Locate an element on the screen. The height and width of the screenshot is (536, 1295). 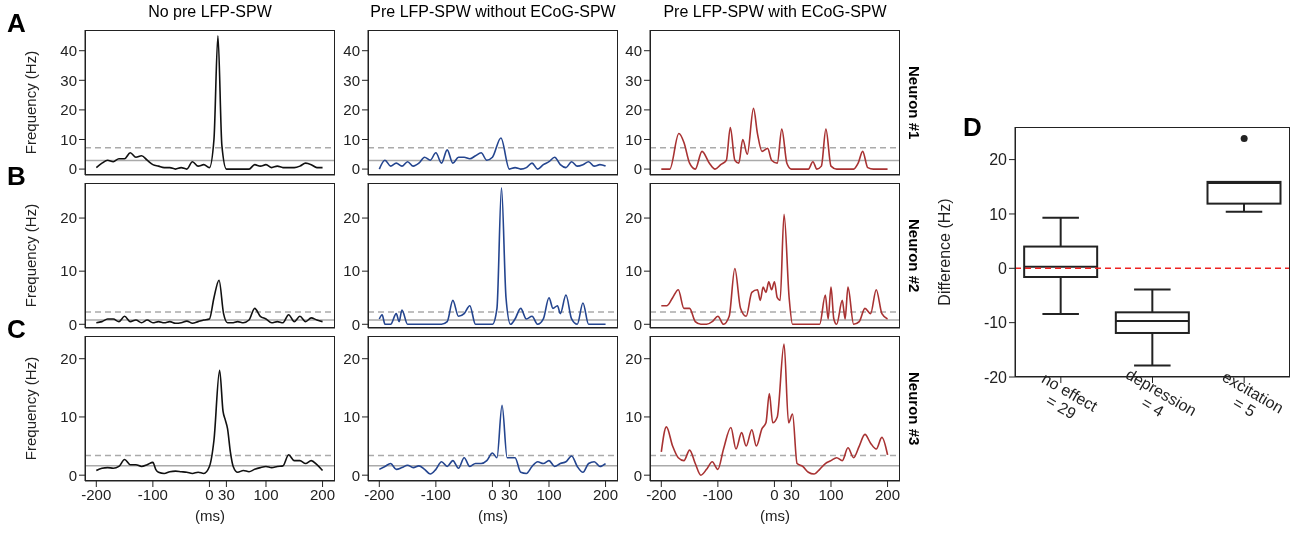
y-tick-label: -10 is located at coordinates (995, 323).